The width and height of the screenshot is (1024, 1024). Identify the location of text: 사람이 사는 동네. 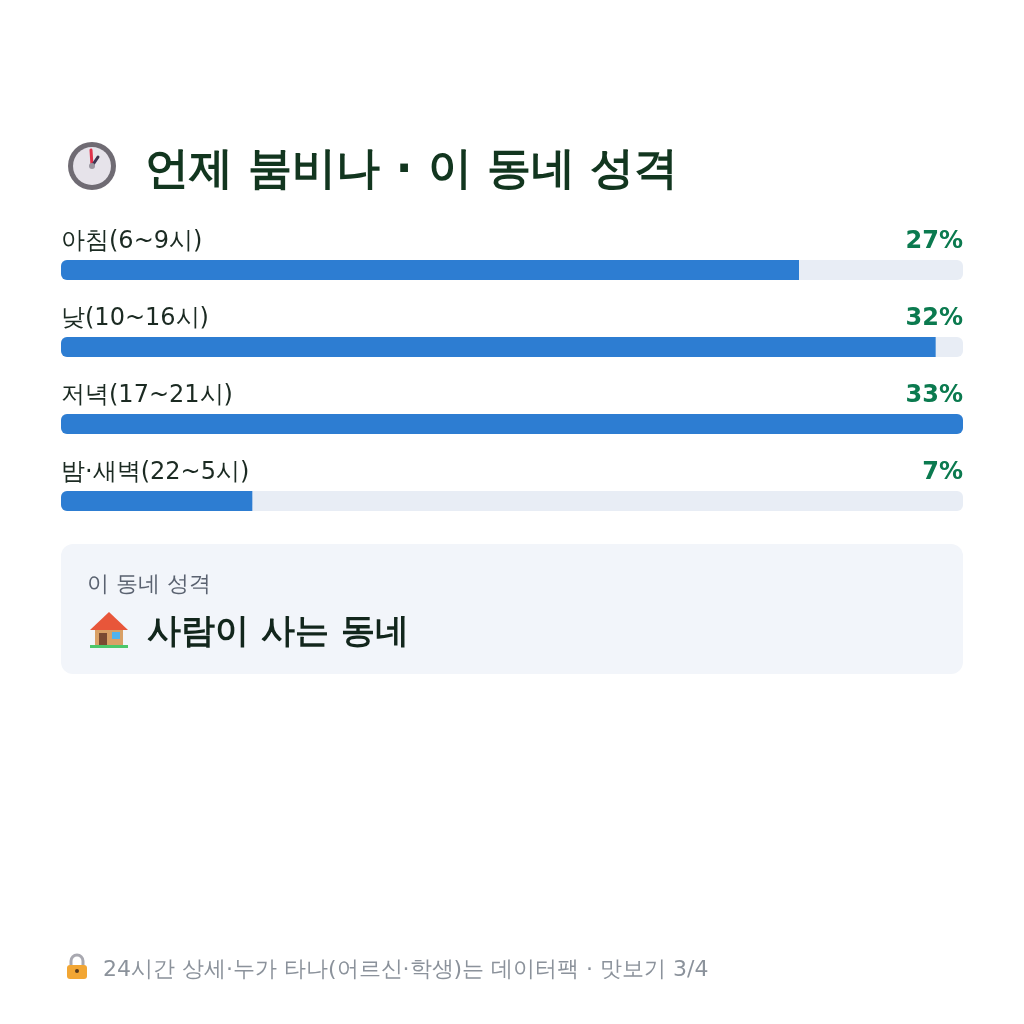
(278, 630).